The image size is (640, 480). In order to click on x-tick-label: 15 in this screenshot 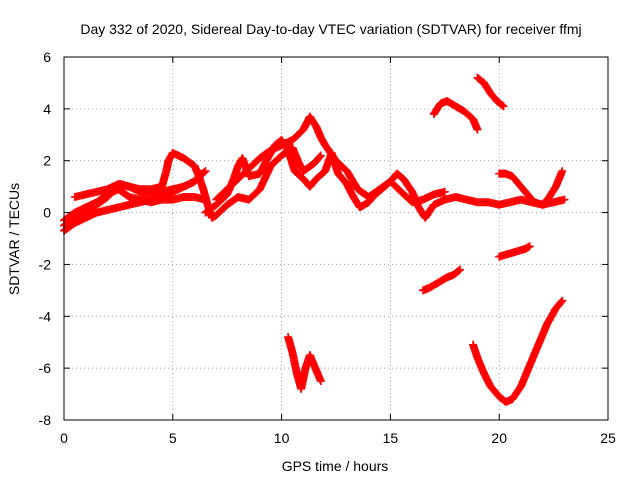, I will do `click(391, 438)`.